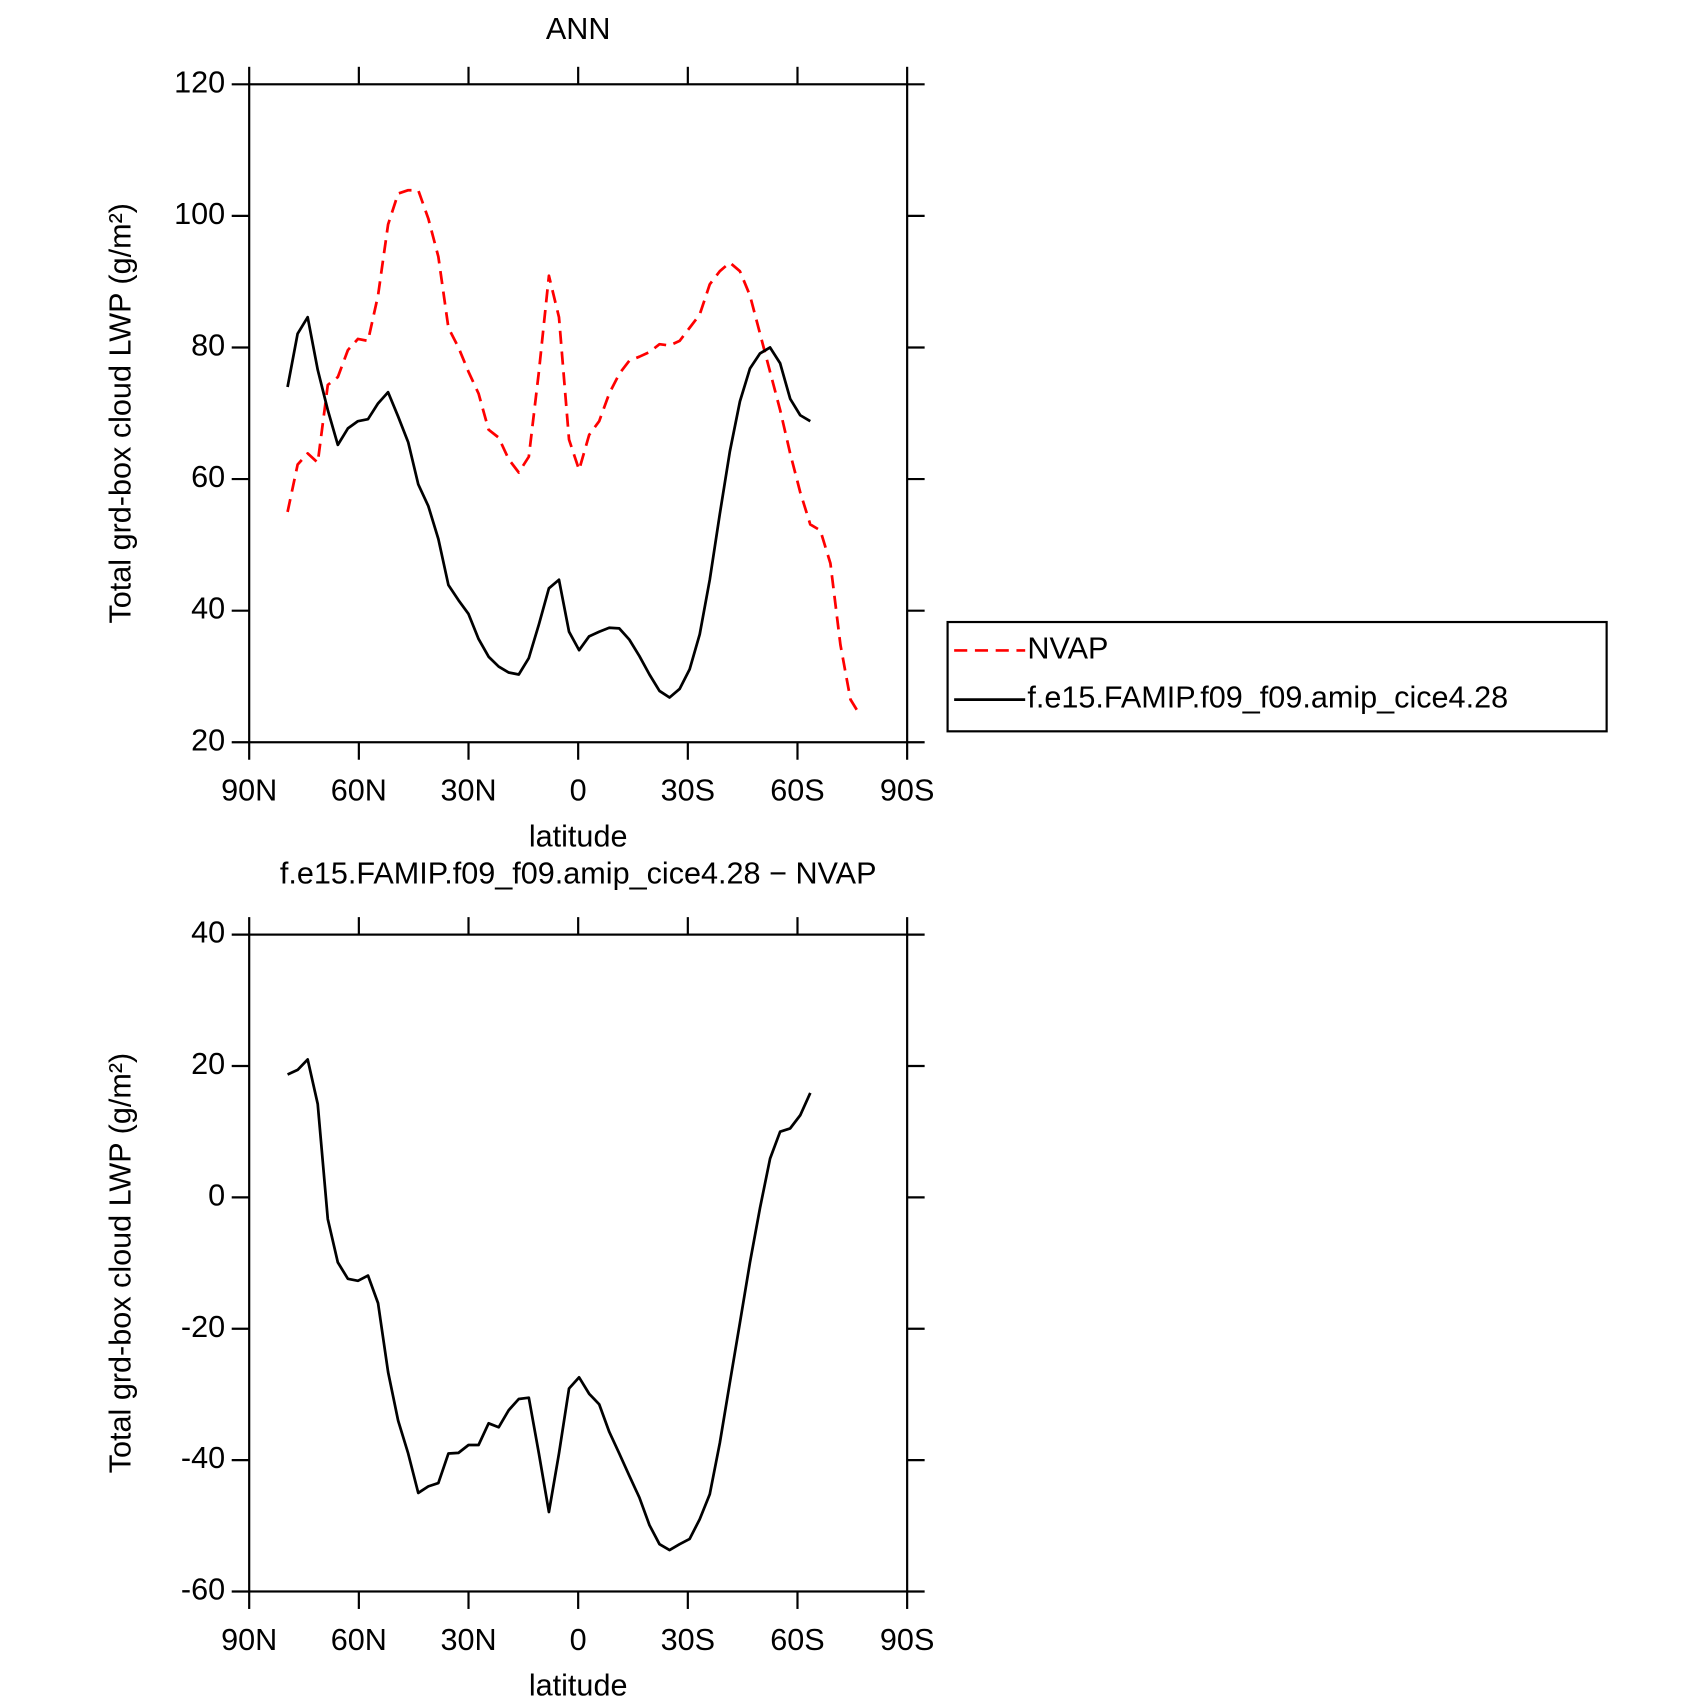  Describe the element at coordinates (203, 1590) in the screenshot. I see `y-tick-label: -60` at that location.